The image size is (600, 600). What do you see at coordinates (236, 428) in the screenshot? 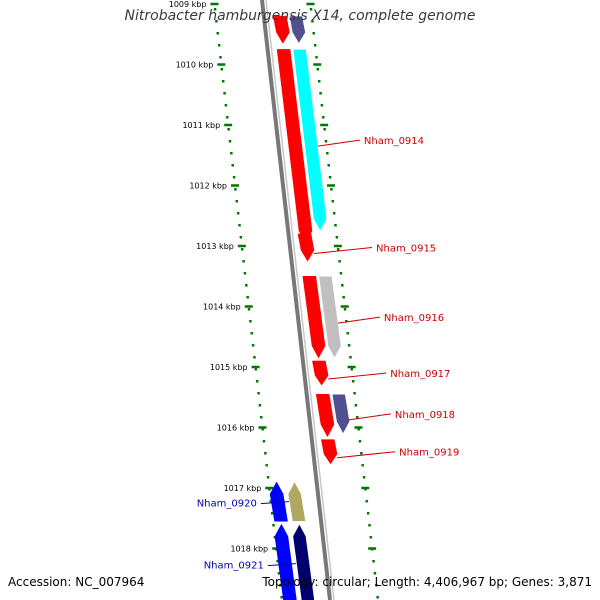
I see `tick-label: 1016 kbp` at bounding box center [236, 428].